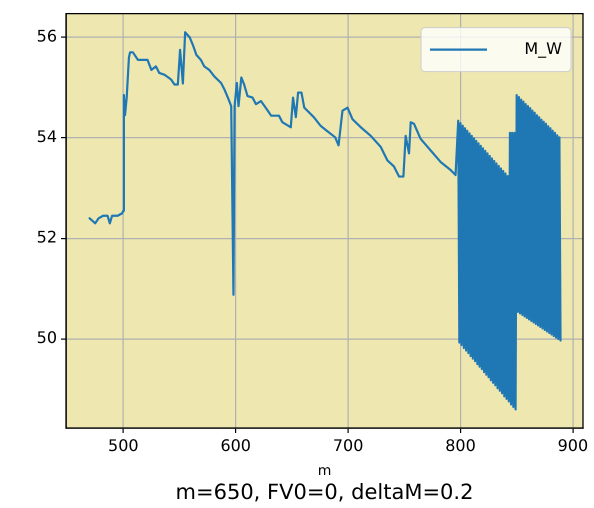  I want to click on x-axis-title: m, so click(325, 471).